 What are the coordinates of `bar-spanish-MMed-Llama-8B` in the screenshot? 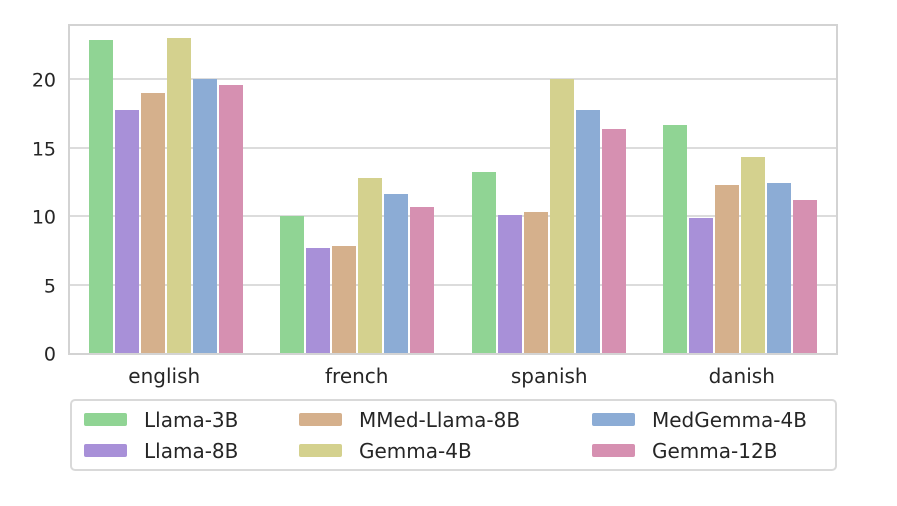 It's located at (535, 282).